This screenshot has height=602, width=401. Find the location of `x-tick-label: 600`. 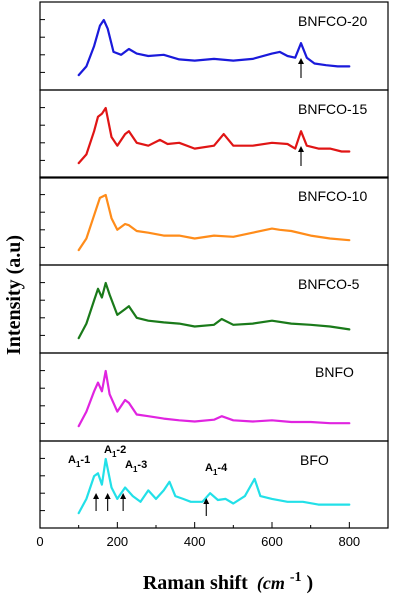

x-tick-label: 600 is located at coordinates (272, 541).